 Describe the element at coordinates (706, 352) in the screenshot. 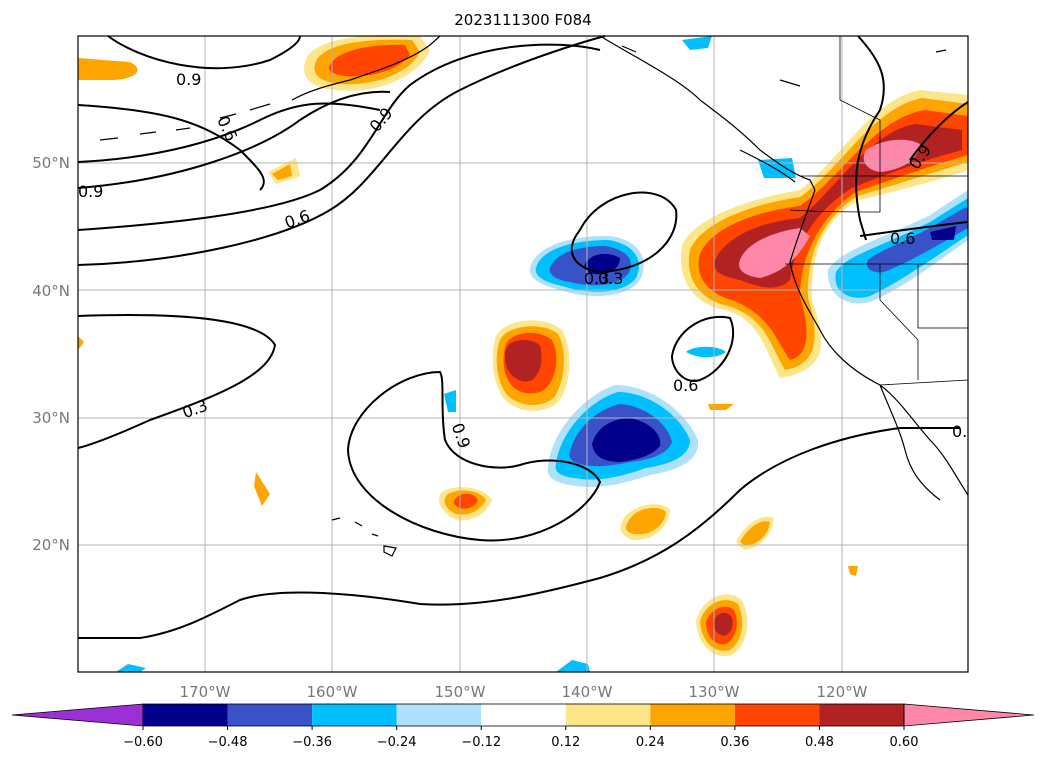

I see `shade-cold-c` at that location.